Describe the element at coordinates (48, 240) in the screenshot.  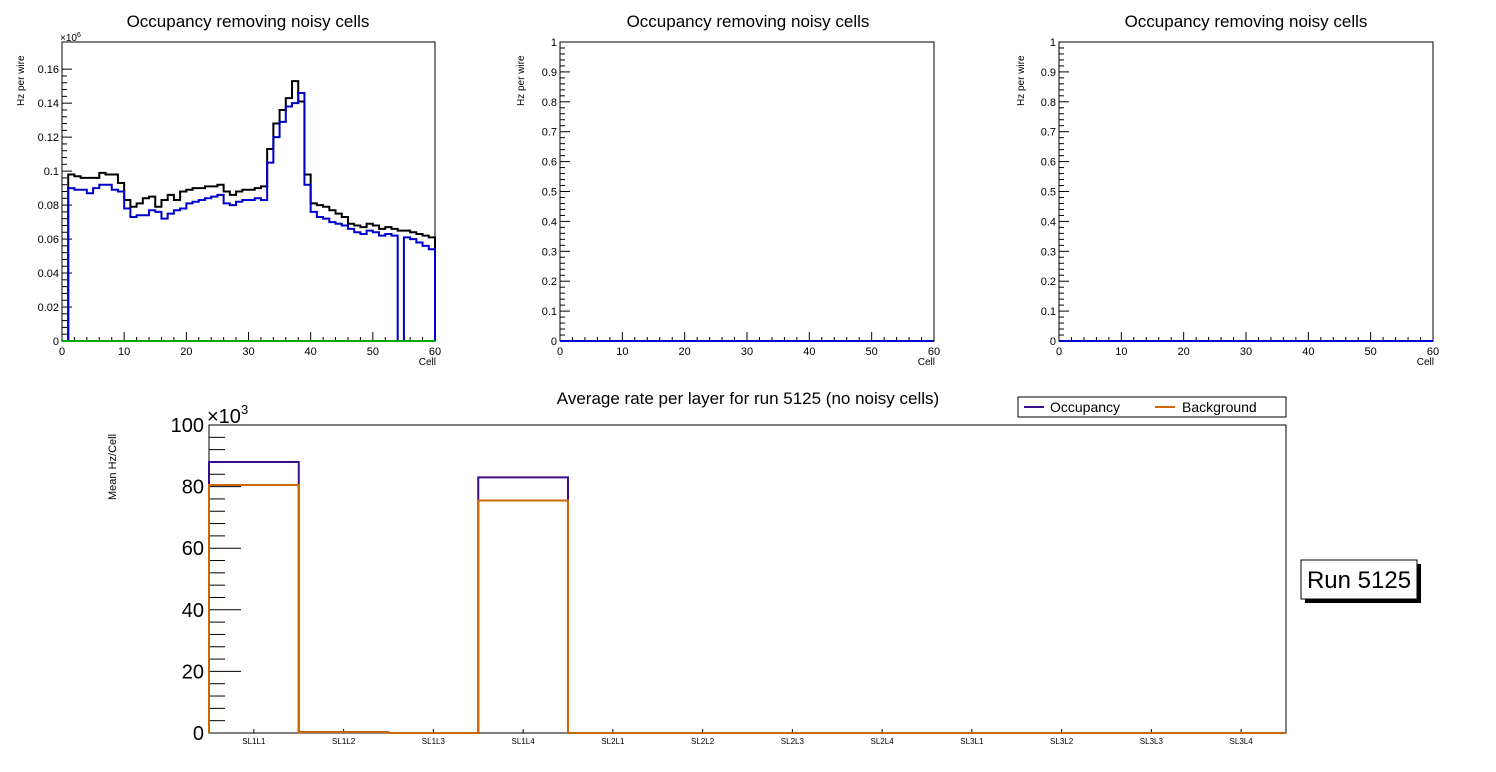
I see `y-tick-label: 0.06` at that location.